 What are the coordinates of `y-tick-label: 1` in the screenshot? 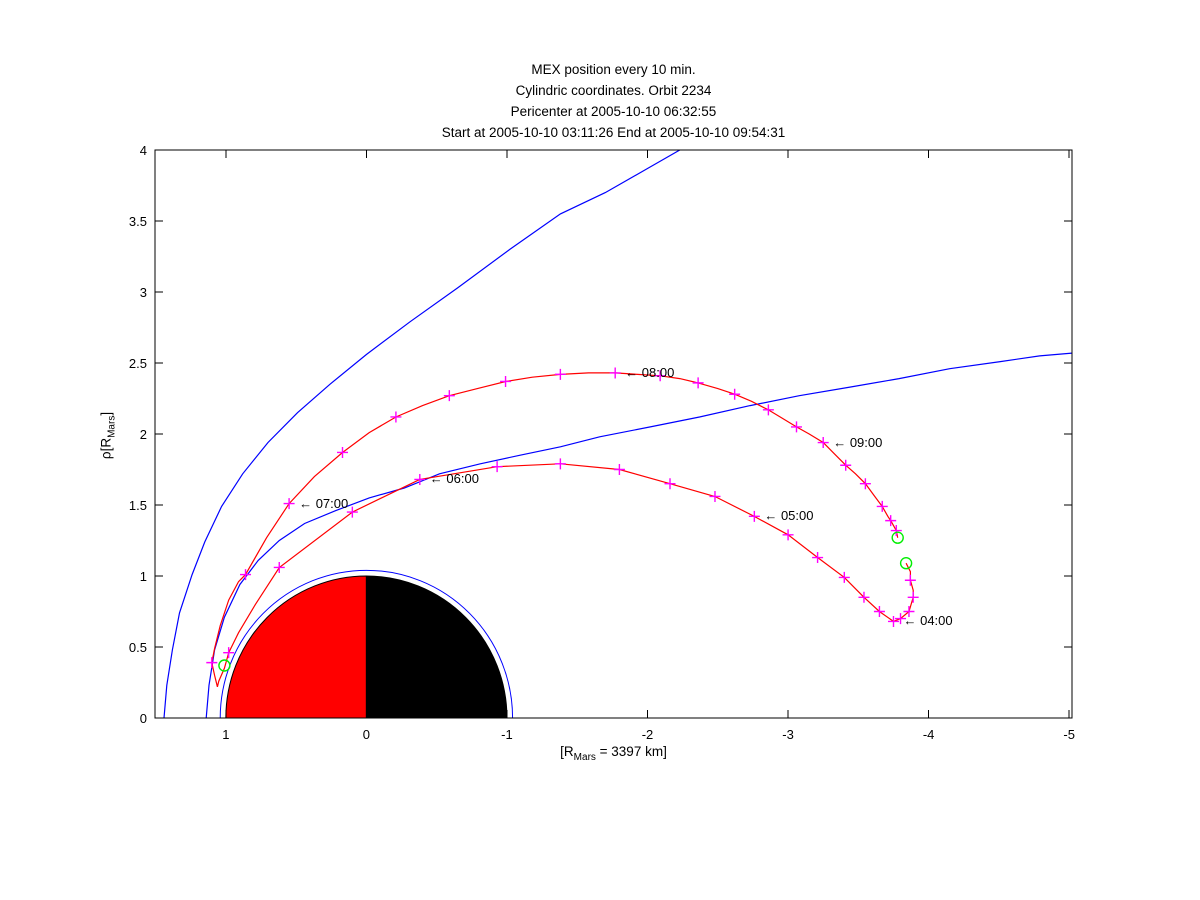 It's located at (143, 576).